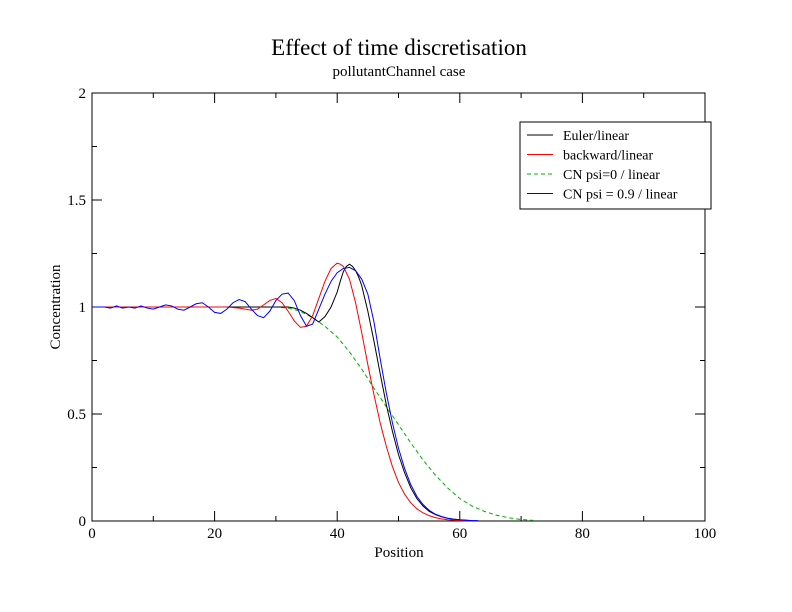  What do you see at coordinates (214, 534) in the screenshot?
I see `x-tick-label: 20` at bounding box center [214, 534].